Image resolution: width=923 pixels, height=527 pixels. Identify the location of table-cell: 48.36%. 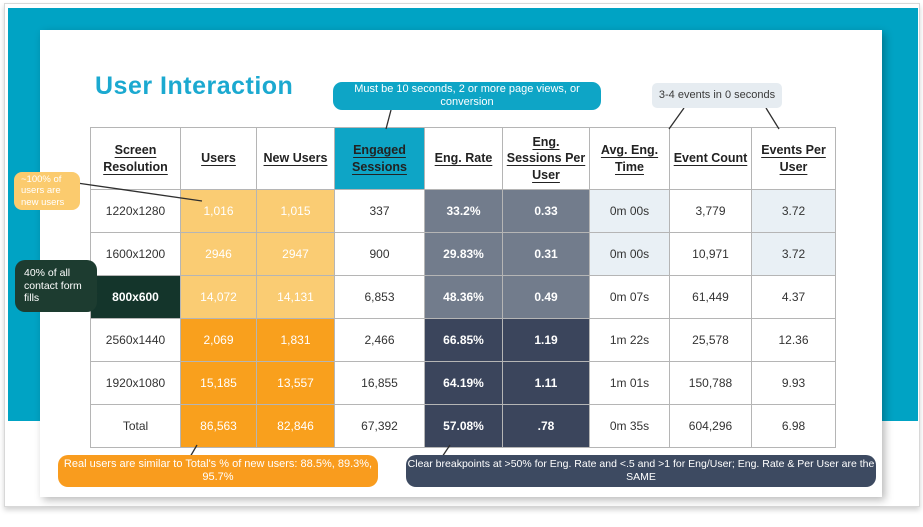
(463, 297).